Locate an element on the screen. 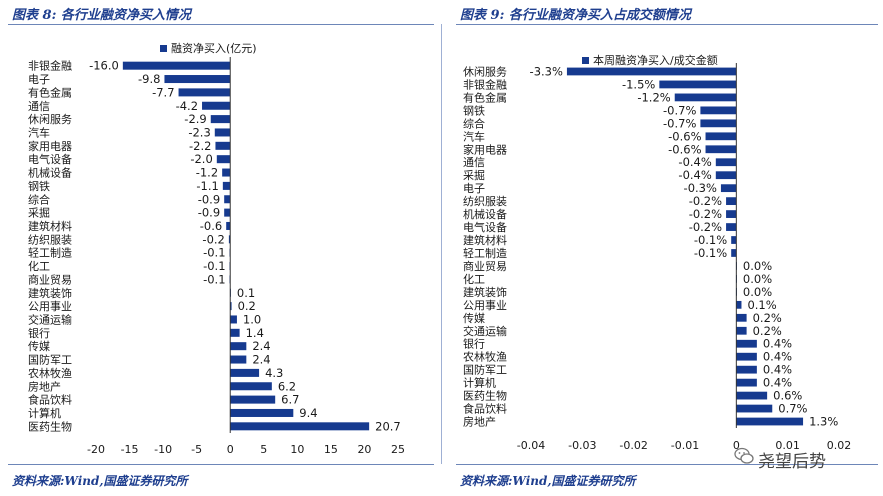 The image size is (883, 496). left-category-label: 房地产 is located at coordinates (44, 386).